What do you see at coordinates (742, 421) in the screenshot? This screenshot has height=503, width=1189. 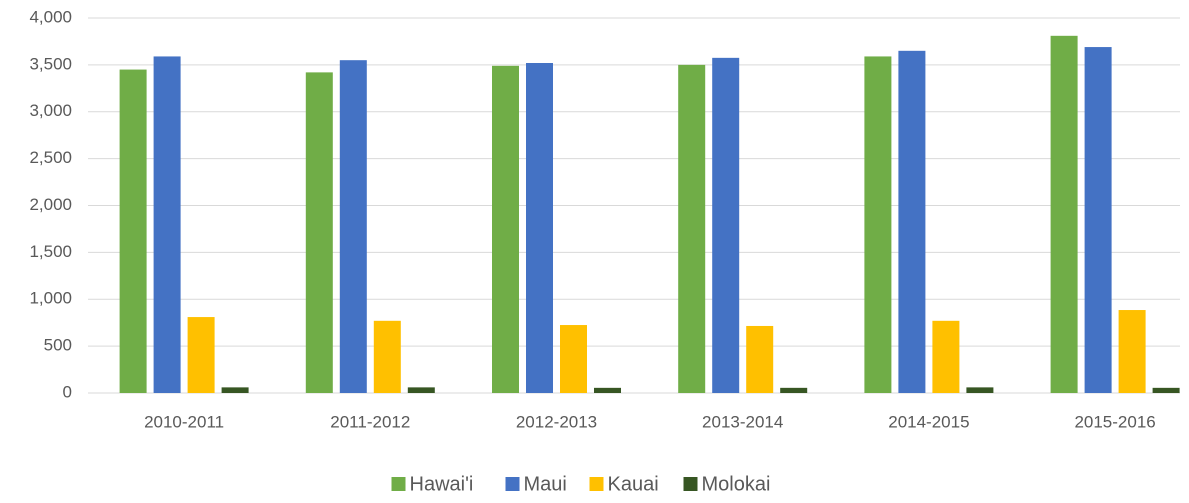 I see `x-tick-label: 2013-2014` at bounding box center [742, 421].